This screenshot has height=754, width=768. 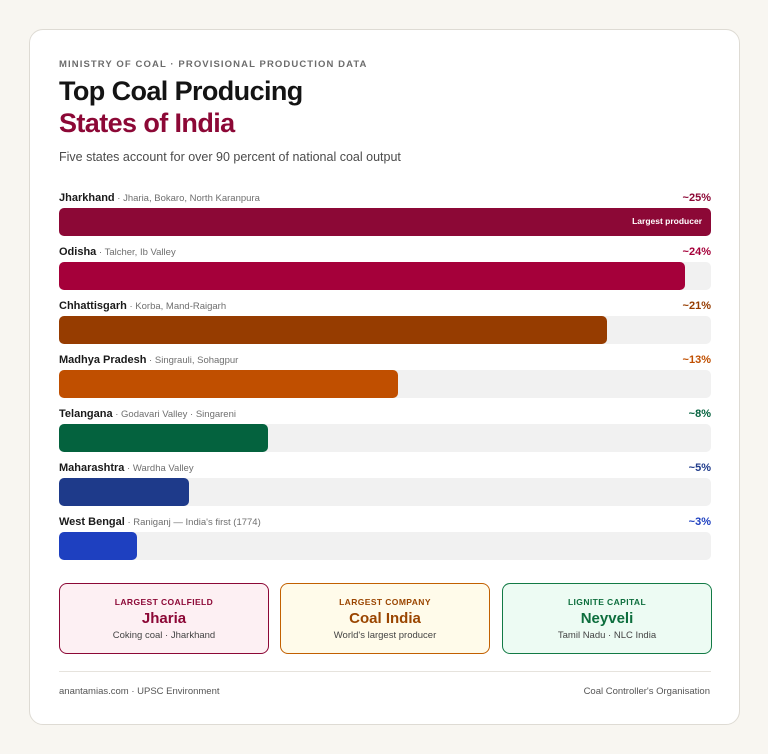 What do you see at coordinates (178, 414) in the screenshot?
I see `coalfield-list: Godavari Valley · Singareni` at bounding box center [178, 414].